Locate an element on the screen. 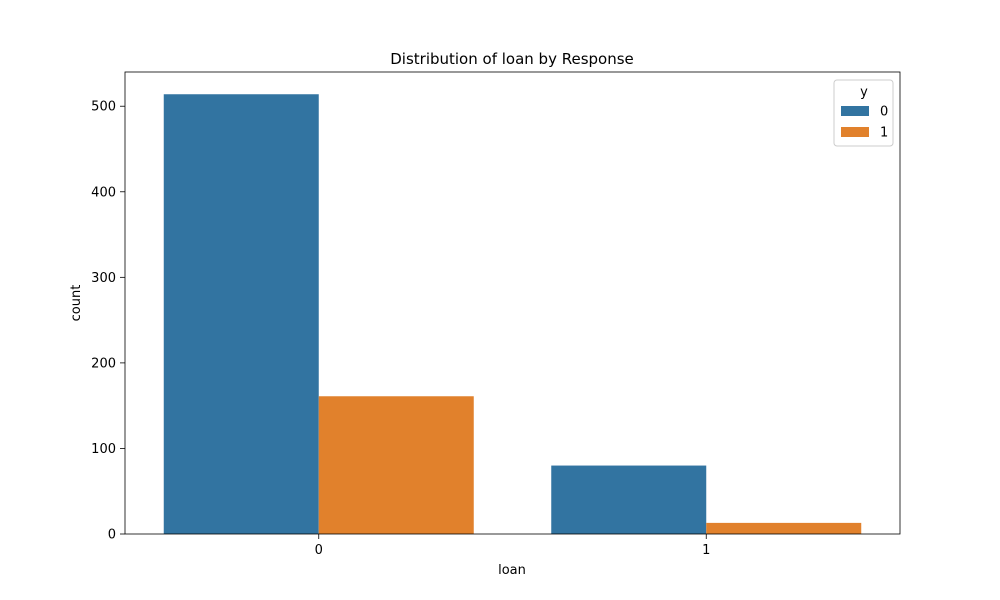 The width and height of the screenshot is (1000, 600). legend-title: y is located at coordinates (864, 92).